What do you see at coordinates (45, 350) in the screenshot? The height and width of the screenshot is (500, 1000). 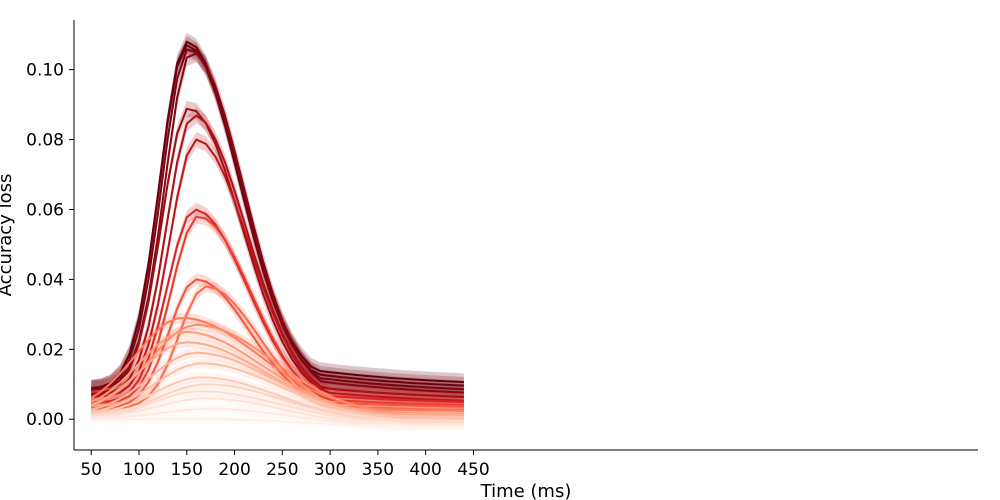 I see `y-tick-label: 0.02` at bounding box center [45, 350].